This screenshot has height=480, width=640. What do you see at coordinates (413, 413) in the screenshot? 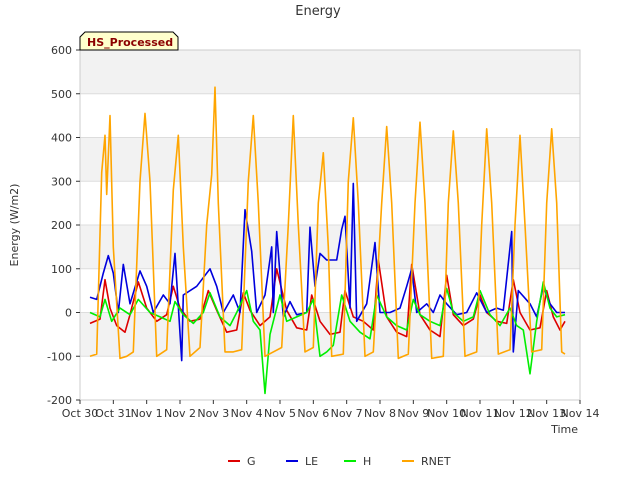
I see `x-tick-label: Nov 9` at bounding box center [413, 413].